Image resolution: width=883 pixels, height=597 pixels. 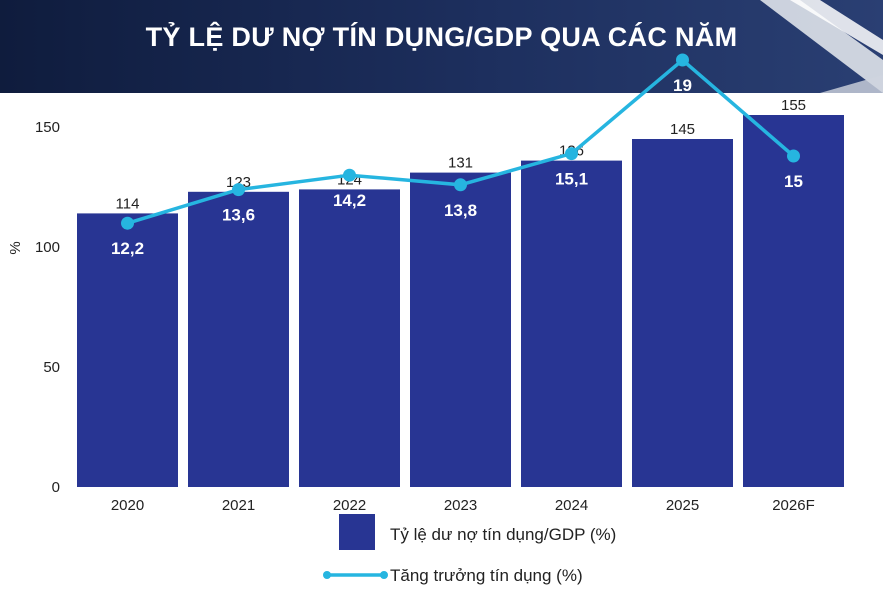 What do you see at coordinates (793, 181) in the screenshot?
I see `growth-value-label: 15` at bounding box center [793, 181].